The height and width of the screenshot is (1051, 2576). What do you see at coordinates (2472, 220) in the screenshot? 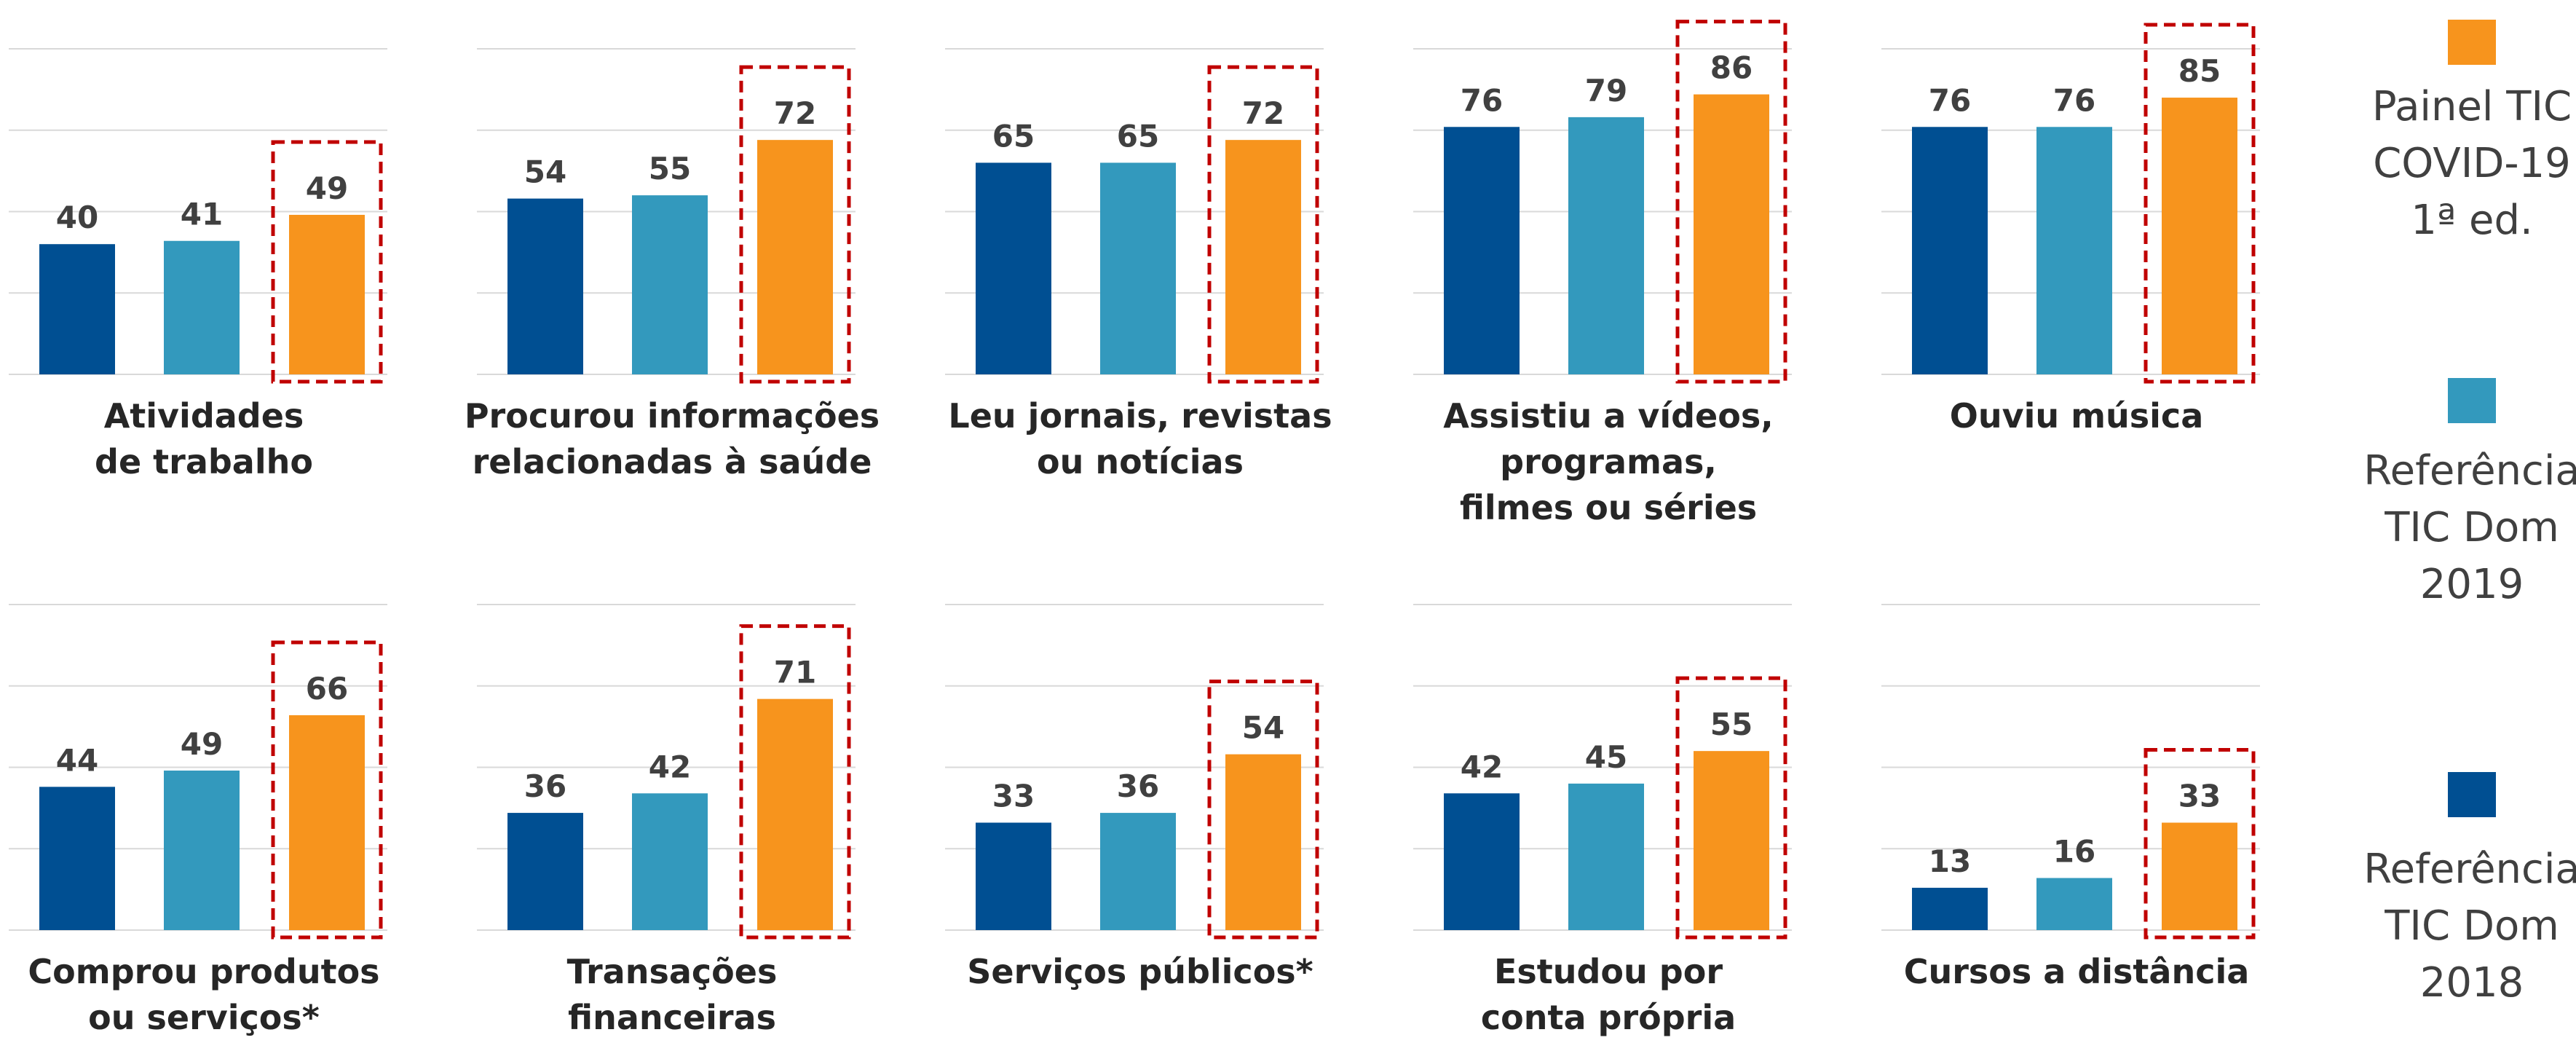
I see `legend-label: 1ª ed.` at bounding box center [2472, 220].